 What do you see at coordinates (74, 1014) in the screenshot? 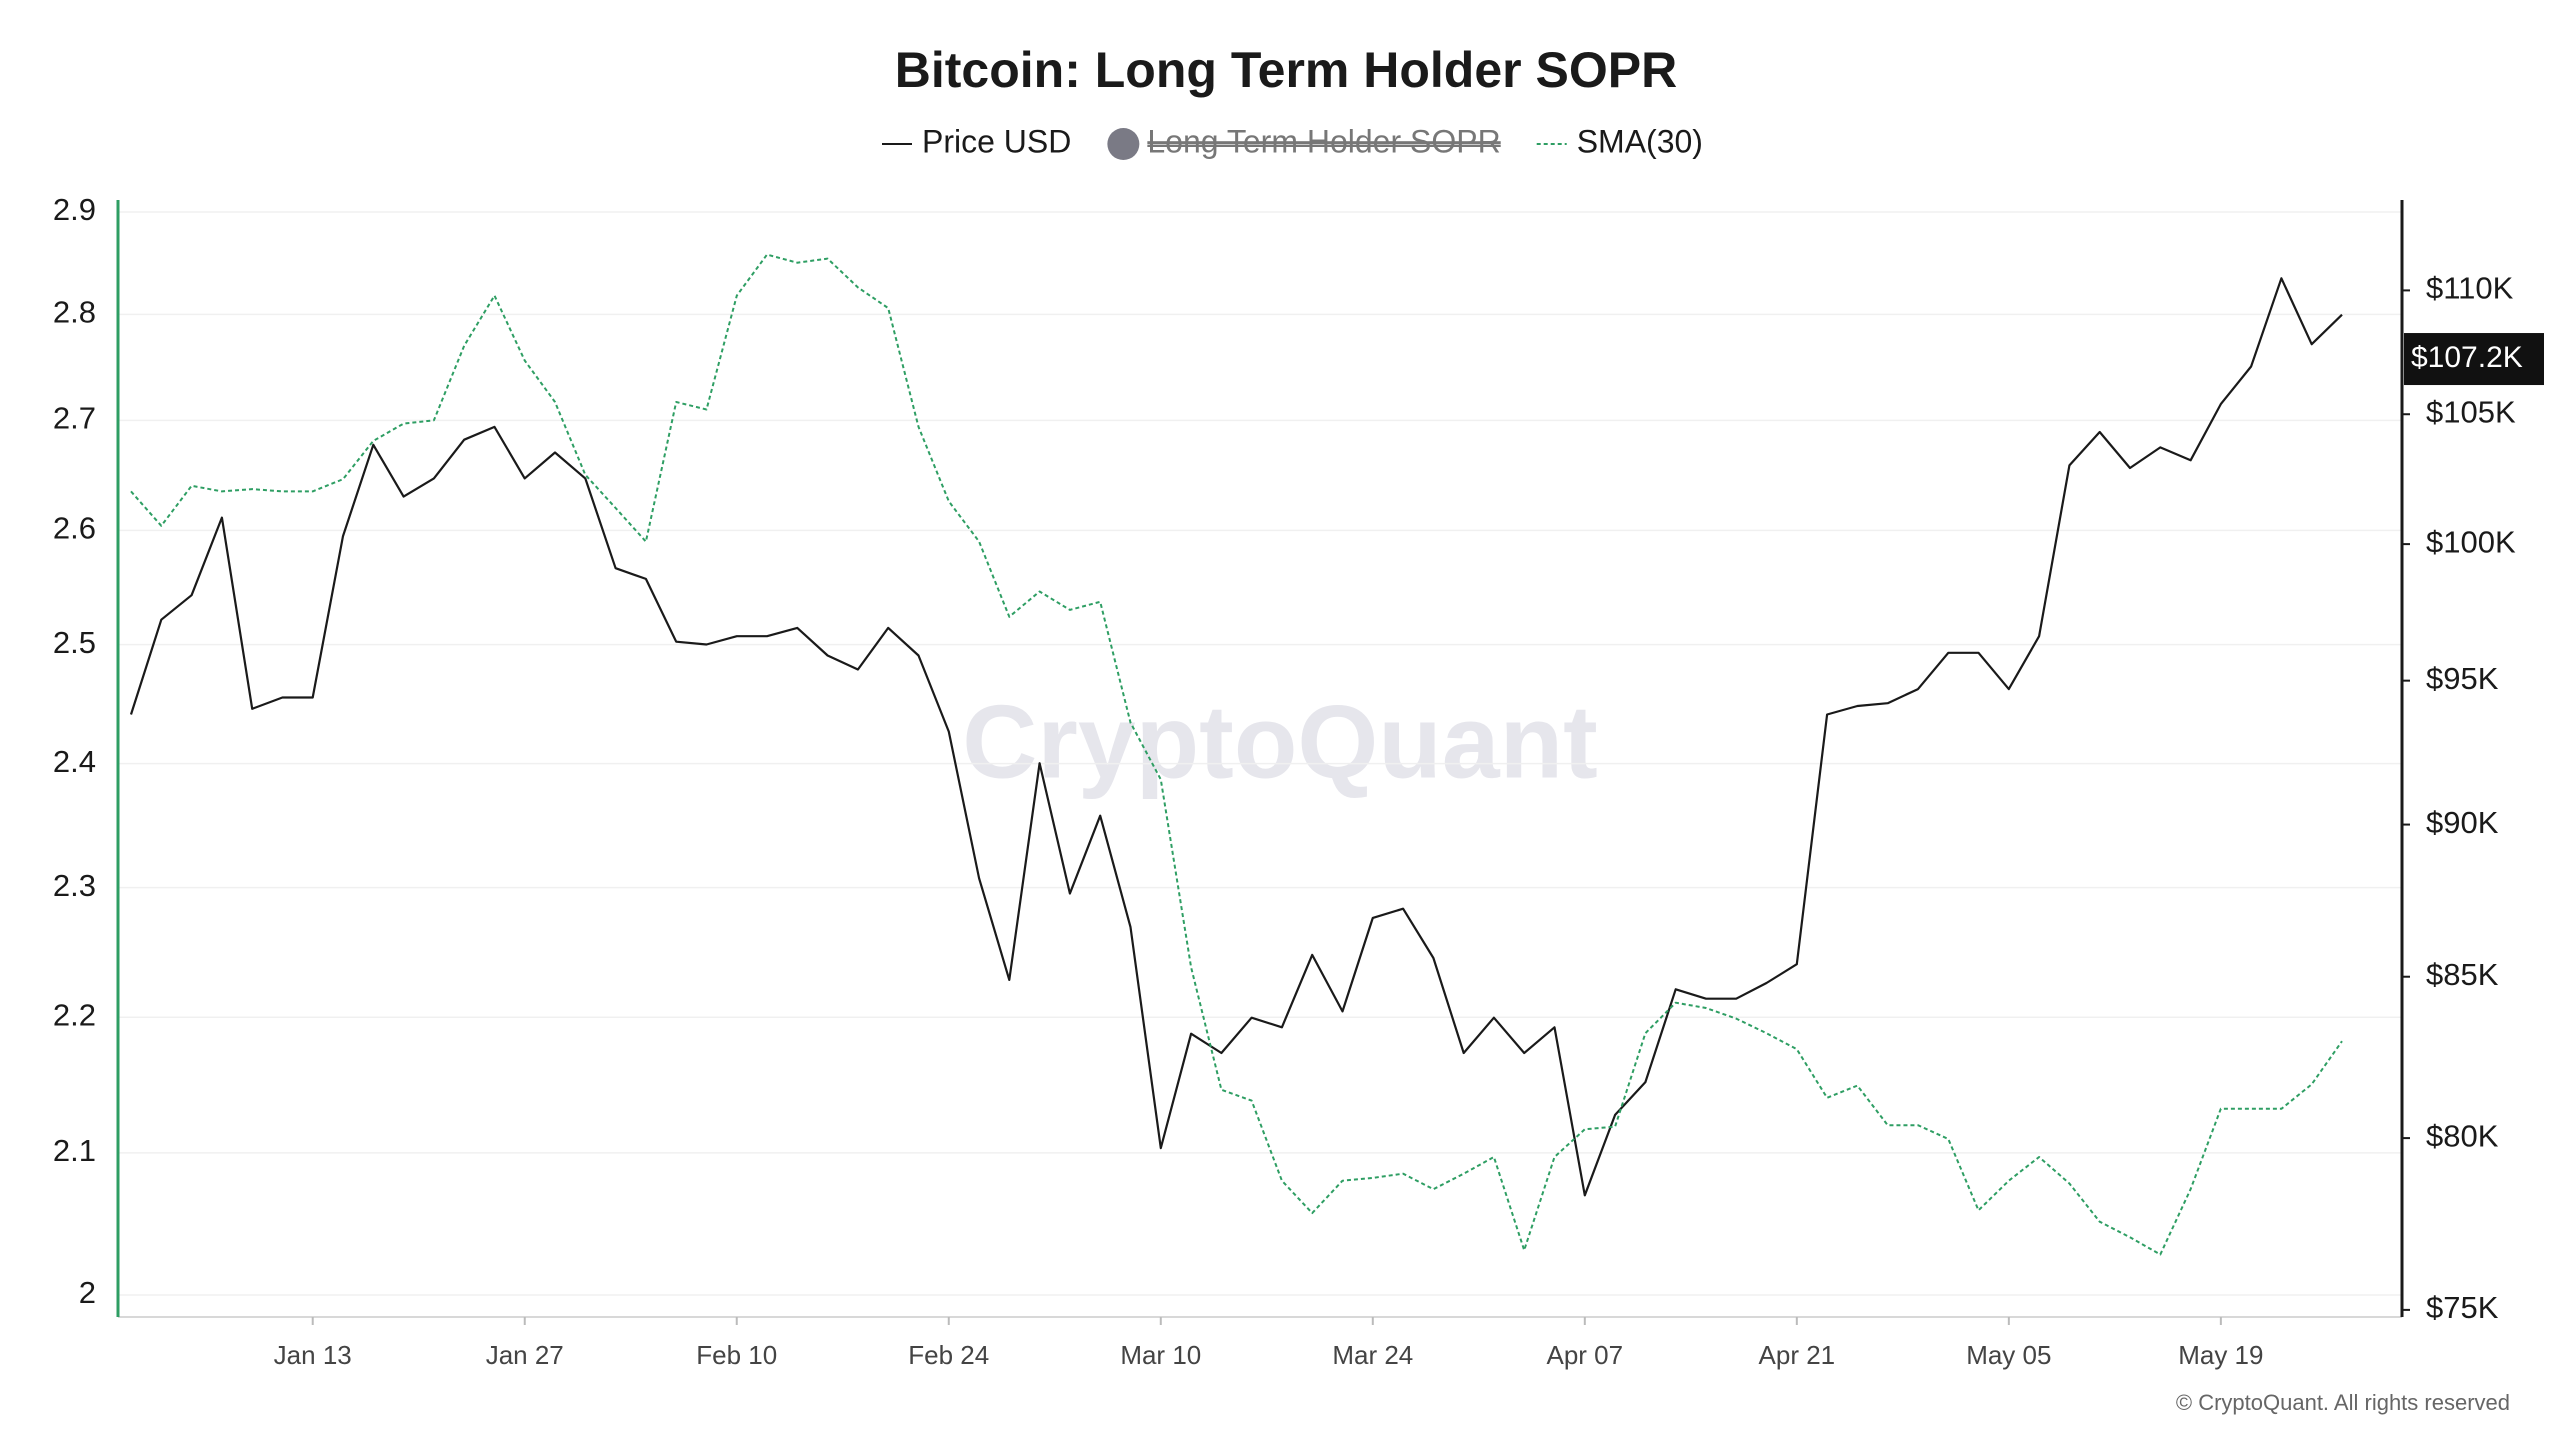
I see `y-tick-label: 2.2` at bounding box center [74, 1014].